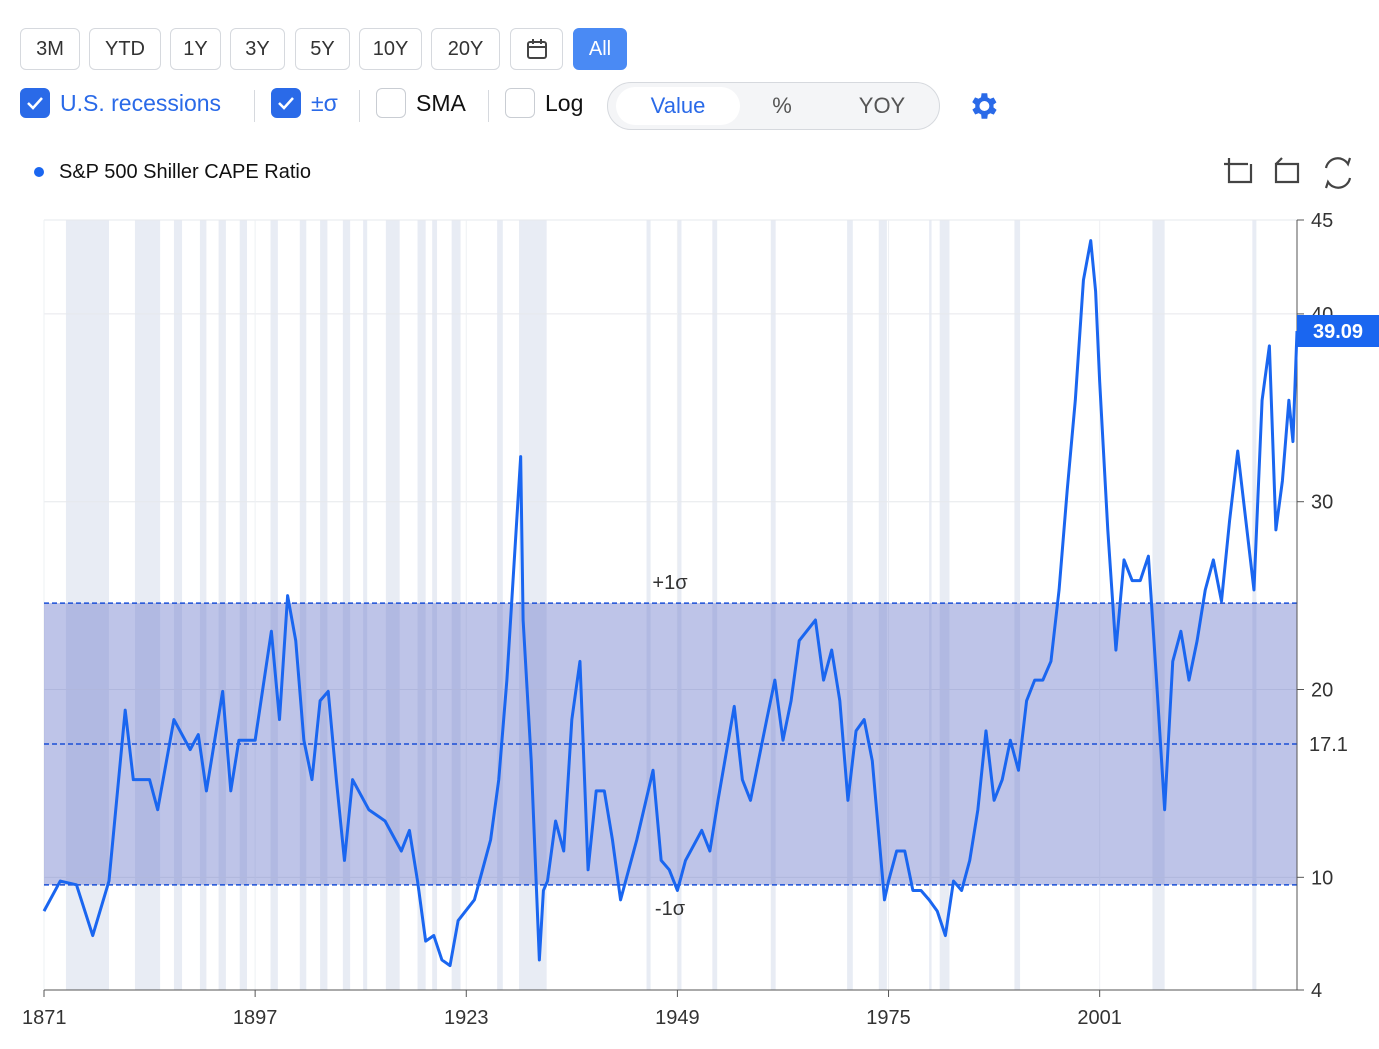  I want to click on x-tick-label: 2001, so click(1099, 1018).